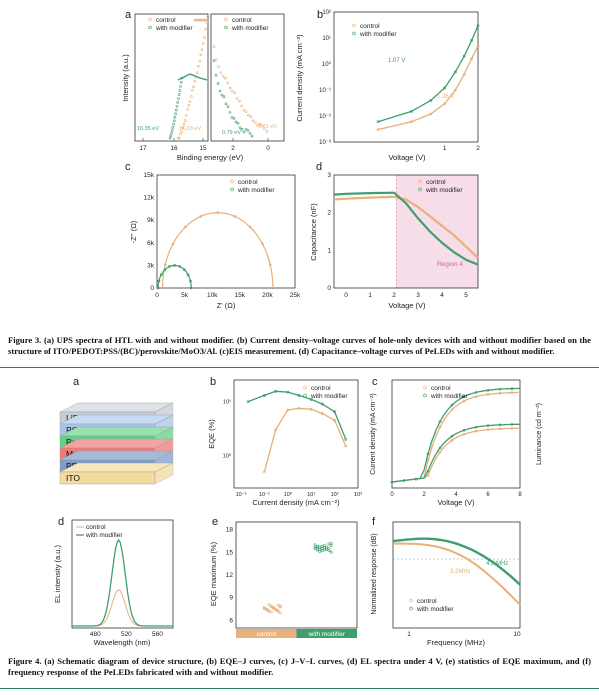 This screenshot has height=695, width=599. What do you see at coordinates (266, 633) in the screenshot?
I see `fig4e-cat-control-bar` at bounding box center [266, 633].